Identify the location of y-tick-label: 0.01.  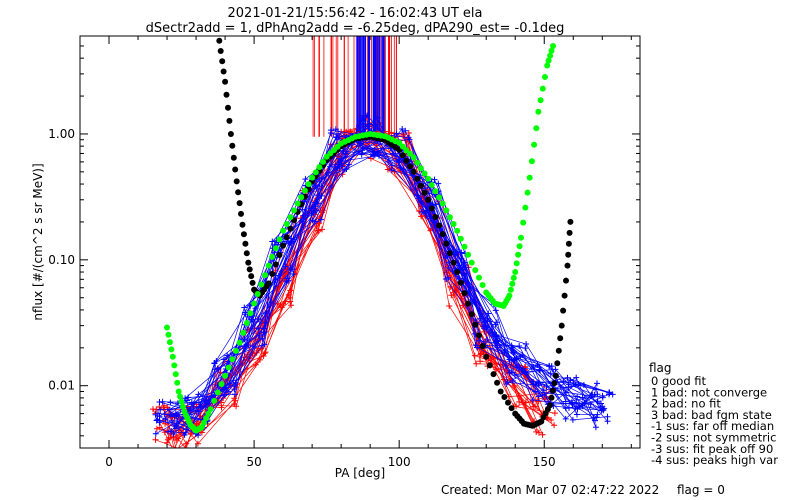
(61, 386).